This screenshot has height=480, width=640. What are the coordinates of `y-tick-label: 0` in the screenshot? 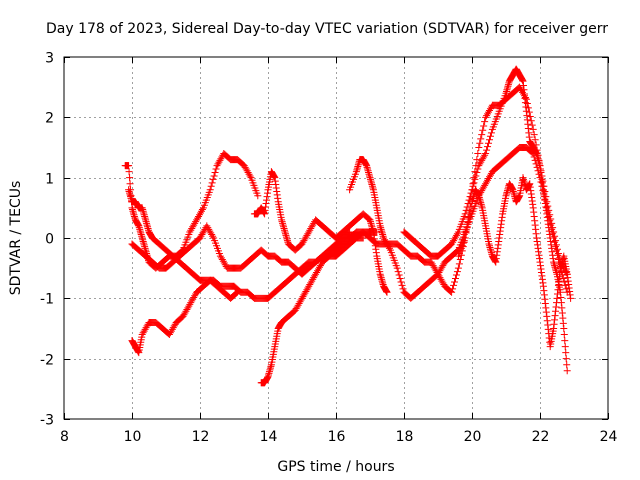 It's located at (49, 240).